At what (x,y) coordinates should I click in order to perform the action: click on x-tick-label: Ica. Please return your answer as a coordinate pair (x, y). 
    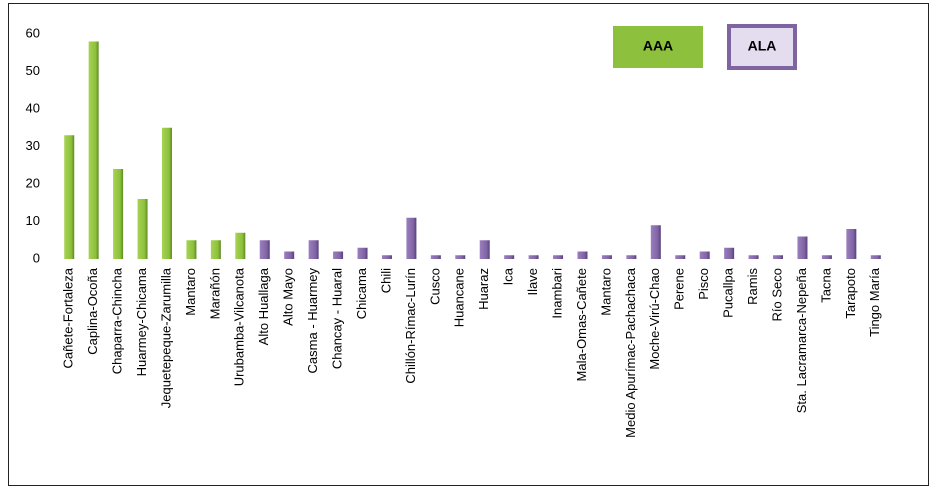
    Looking at the image, I should click on (508, 276).